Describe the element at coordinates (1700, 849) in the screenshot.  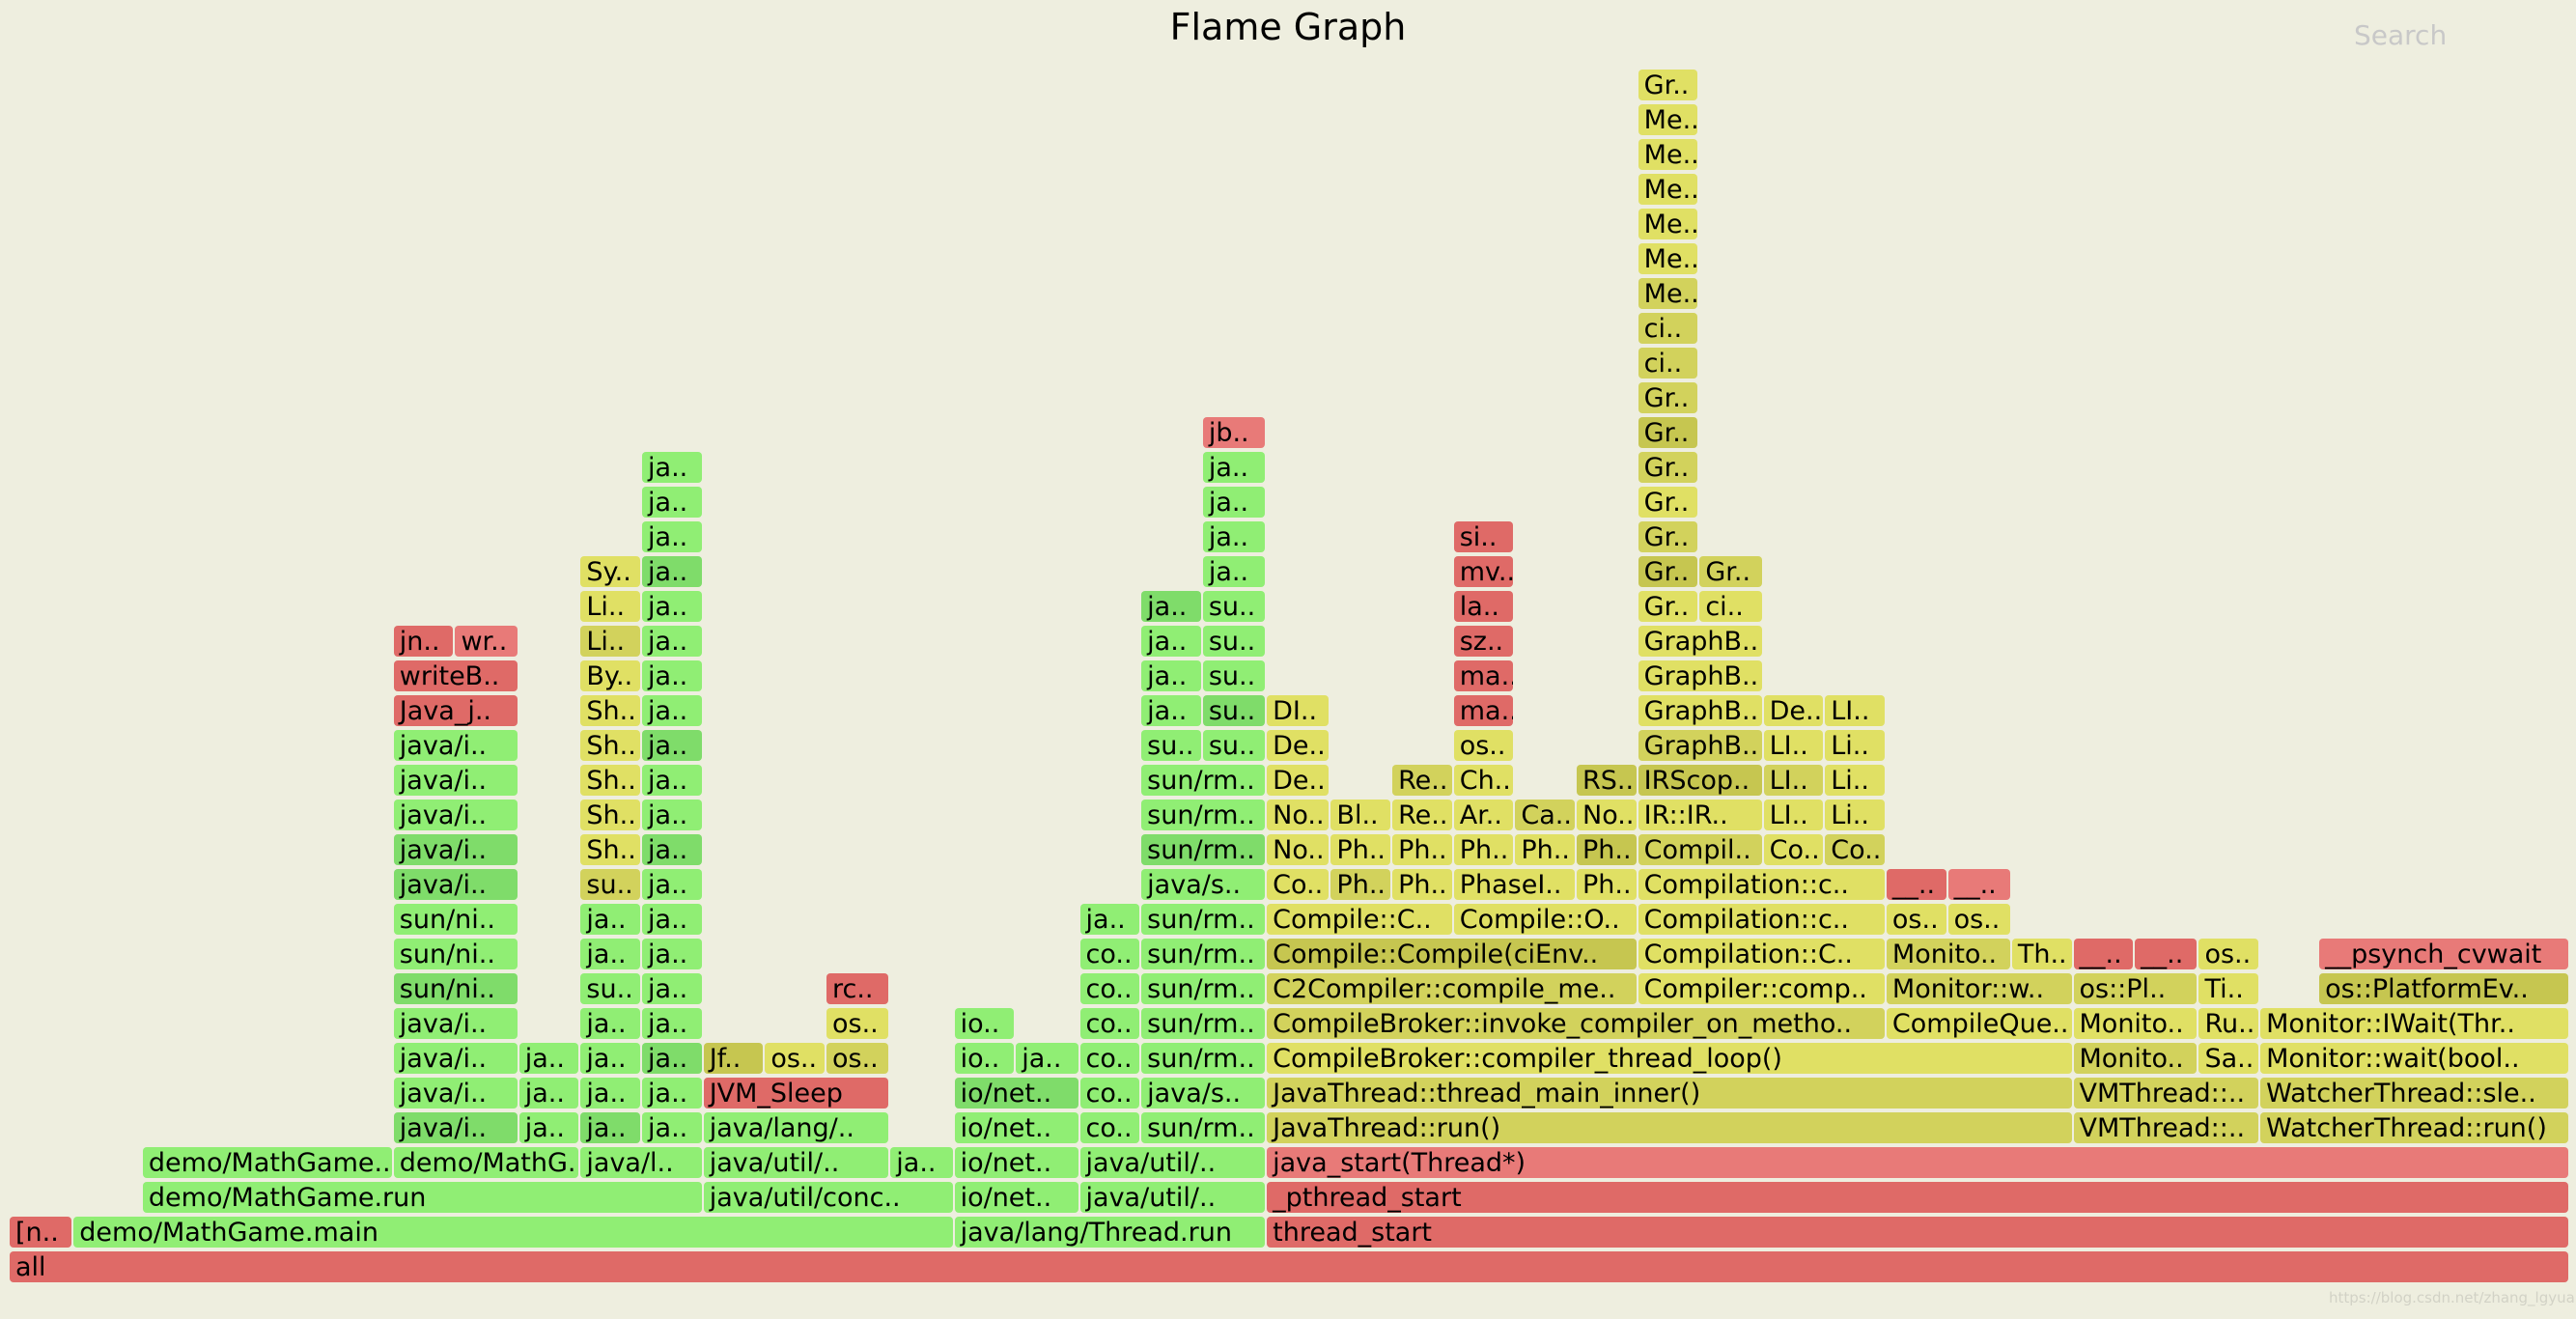
I see `flame-frame: Compil..` at that location.